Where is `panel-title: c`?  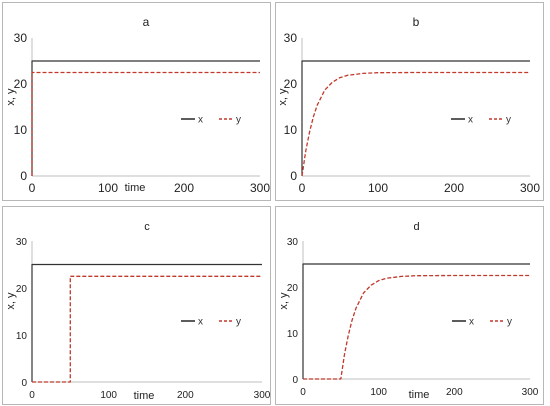
panel-title: c is located at coordinates (147, 227).